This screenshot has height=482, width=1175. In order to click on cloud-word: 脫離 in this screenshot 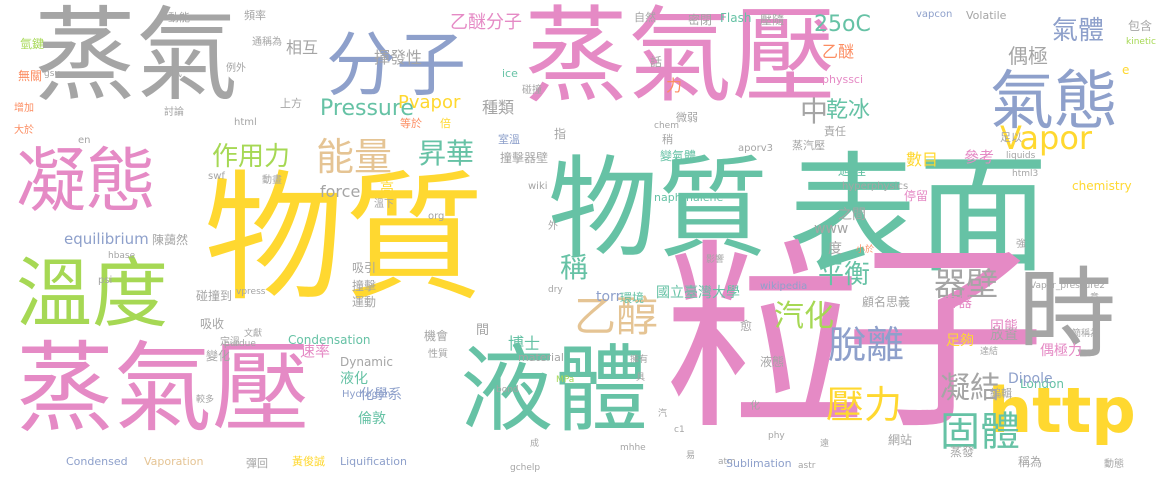, I will do `click(866, 345)`.